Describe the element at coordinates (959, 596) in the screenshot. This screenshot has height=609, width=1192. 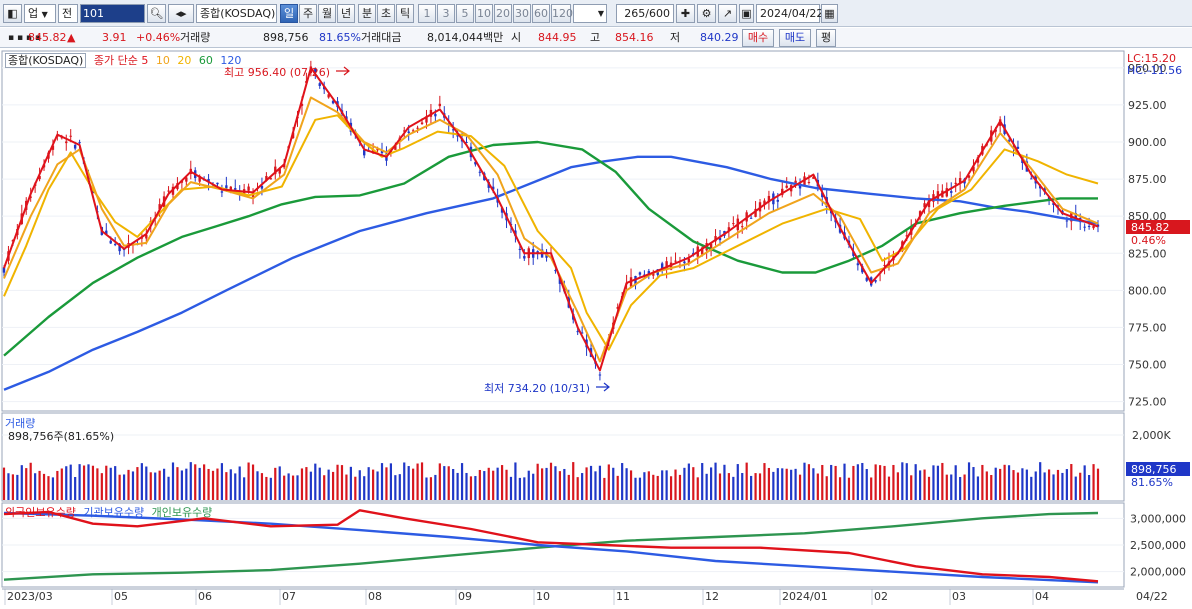
I see `x-tick-label: 03` at that location.